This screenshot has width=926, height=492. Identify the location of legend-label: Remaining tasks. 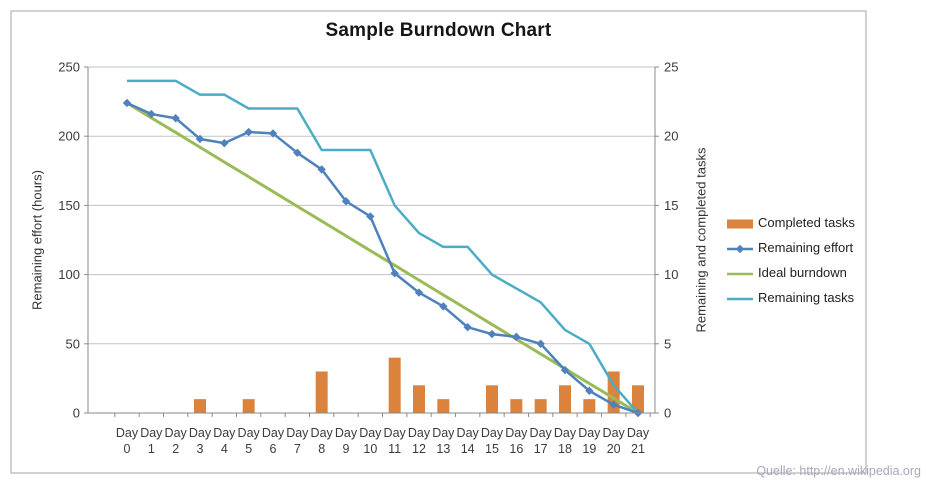
(806, 297).